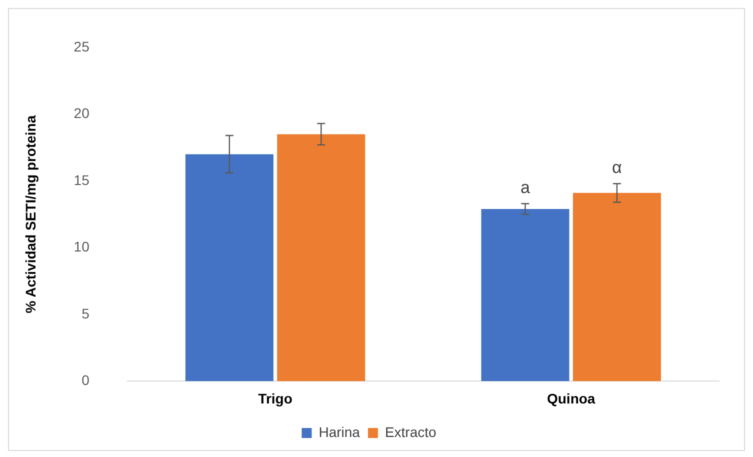 This screenshot has width=753, height=457. Describe the element at coordinates (339, 432) in the screenshot. I see `legend-label: Harina` at that location.